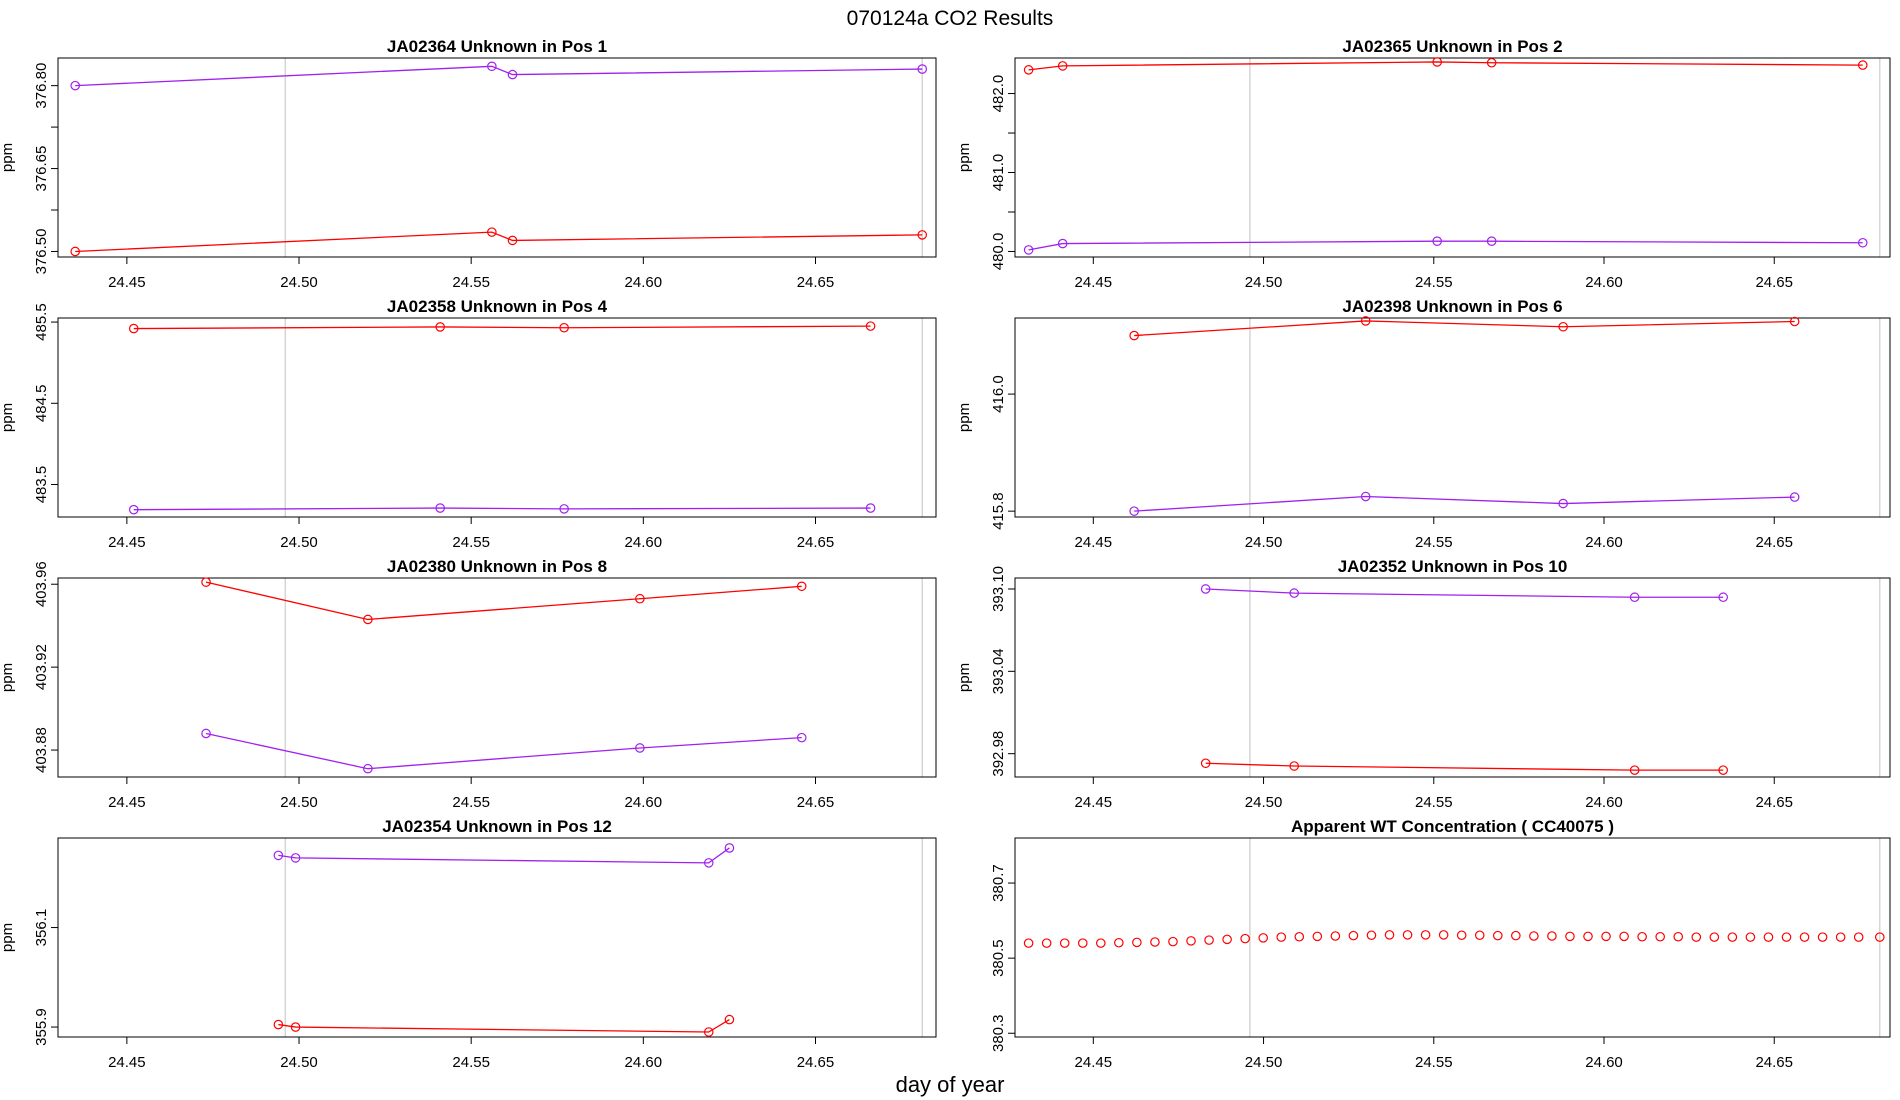  I want to click on y-tick-label: 393.04, so click(998, 671).